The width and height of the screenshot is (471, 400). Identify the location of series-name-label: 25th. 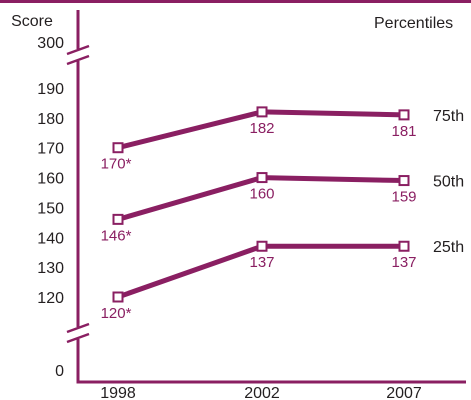
(448, 247).